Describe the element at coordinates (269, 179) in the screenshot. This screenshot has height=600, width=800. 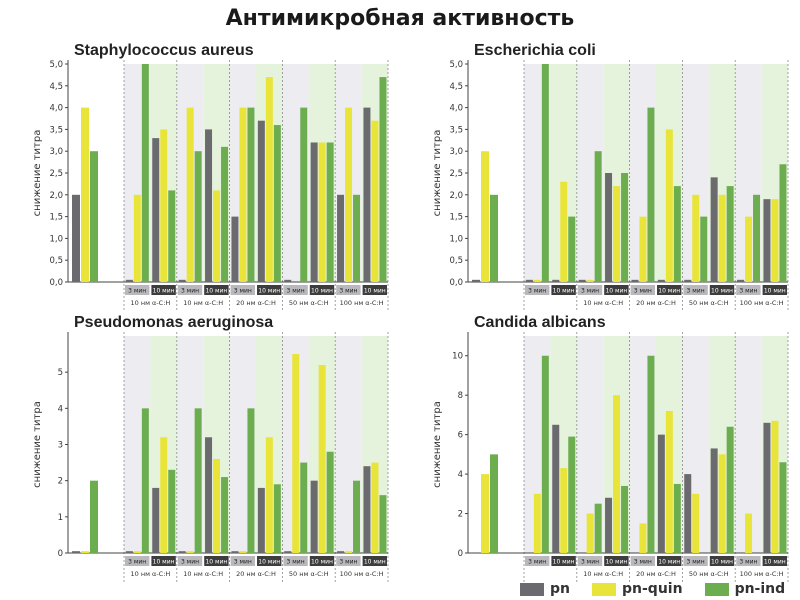
I see `bar-group3-10min-pn-quin` at that location.